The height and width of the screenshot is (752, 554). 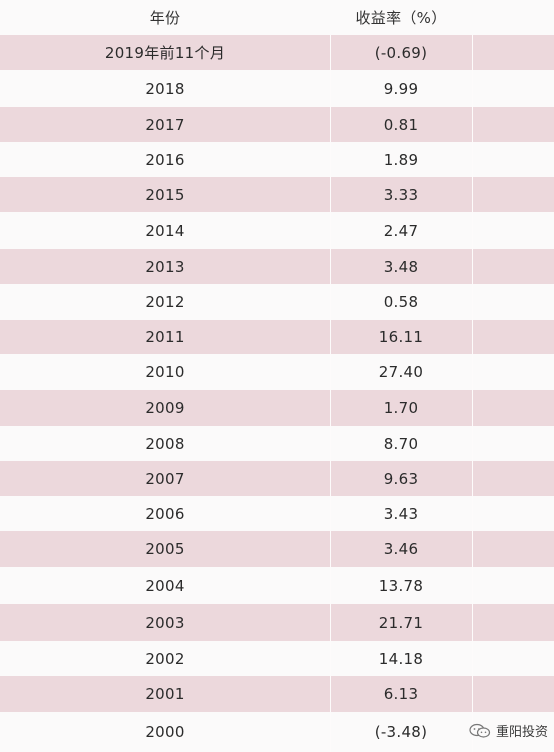 What do you see at coordinates (165, 408) in the screenshot?
I see `year-cell: 2009` at bounding box center [165, 408].